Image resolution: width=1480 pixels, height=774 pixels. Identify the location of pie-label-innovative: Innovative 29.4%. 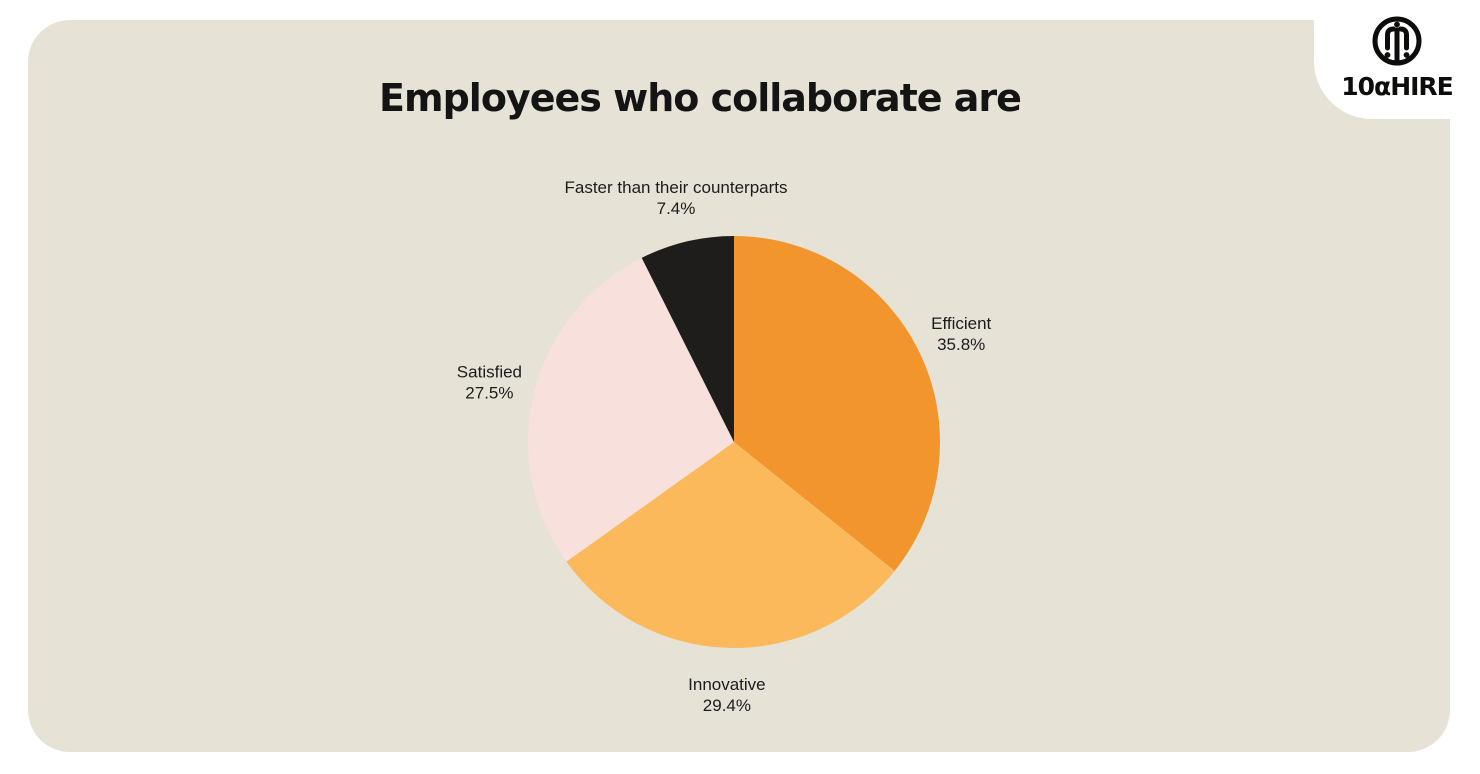
(727, 695).